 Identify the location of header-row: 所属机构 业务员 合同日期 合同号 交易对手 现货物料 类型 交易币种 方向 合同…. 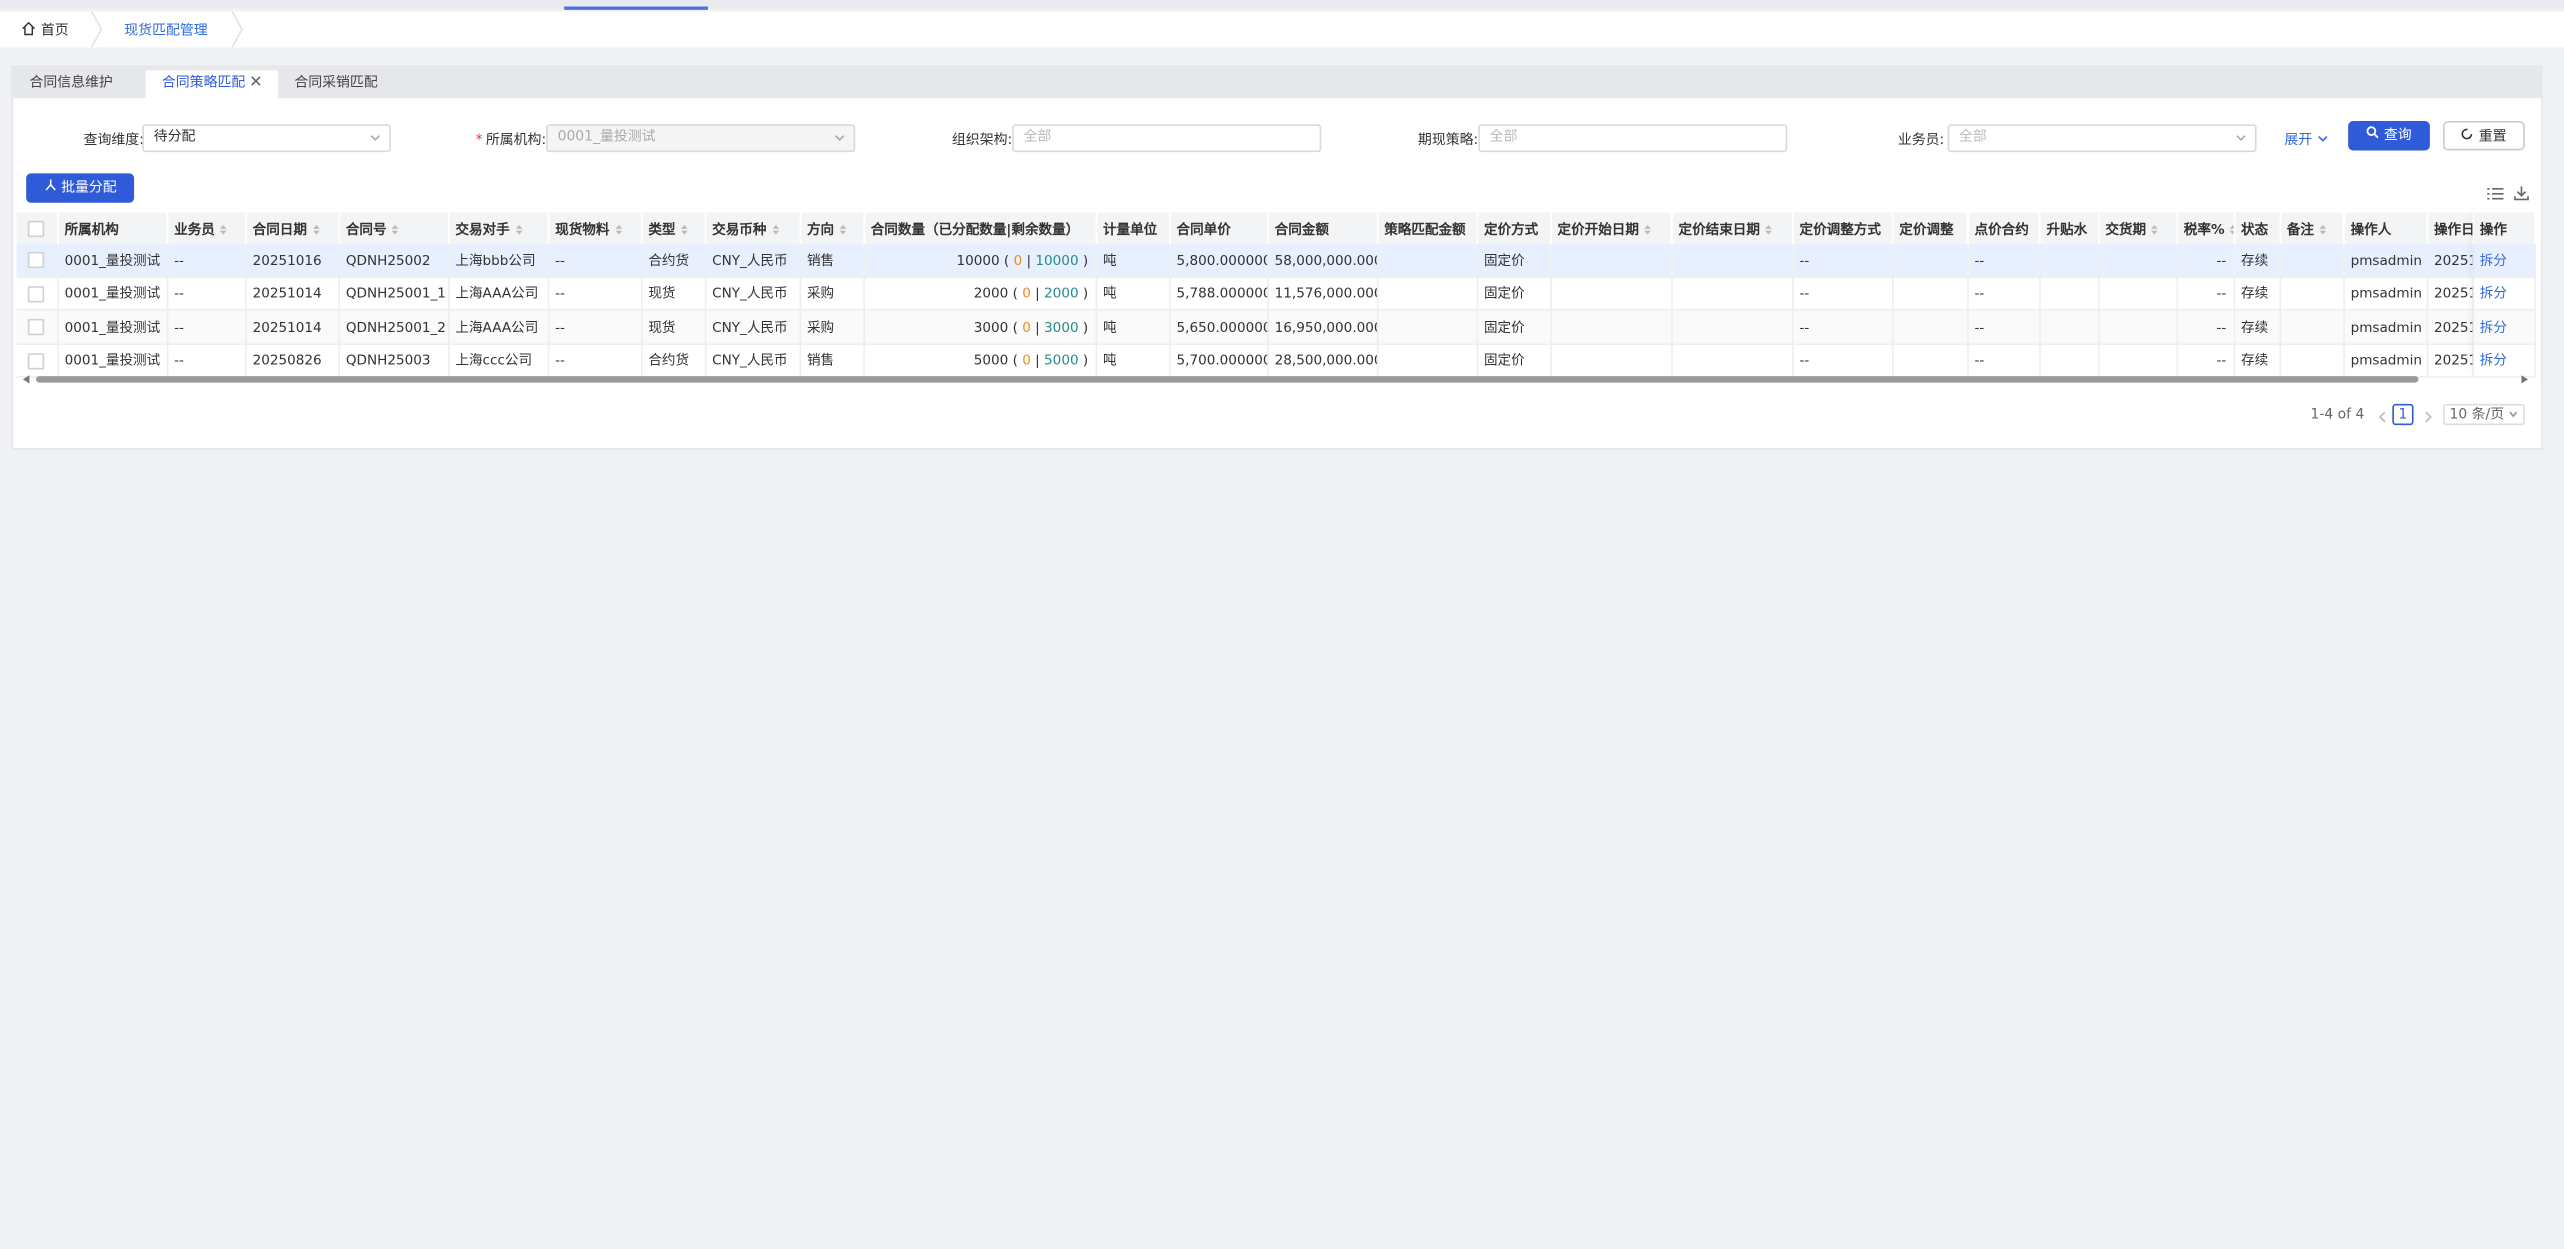
(1276, 228).